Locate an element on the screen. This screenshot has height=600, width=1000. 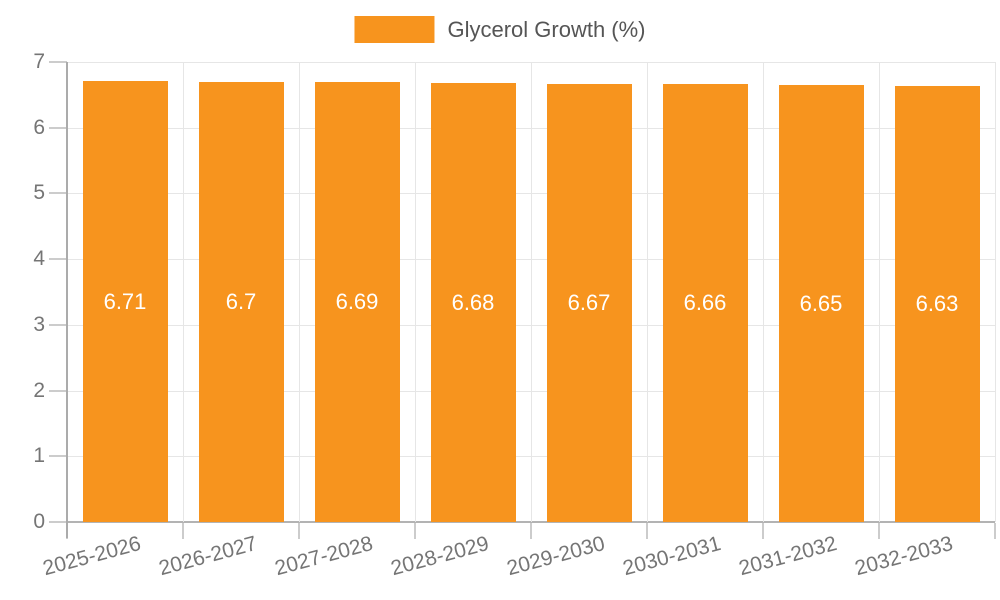
legend-swatch-icon is located at coordinates (394, 29).